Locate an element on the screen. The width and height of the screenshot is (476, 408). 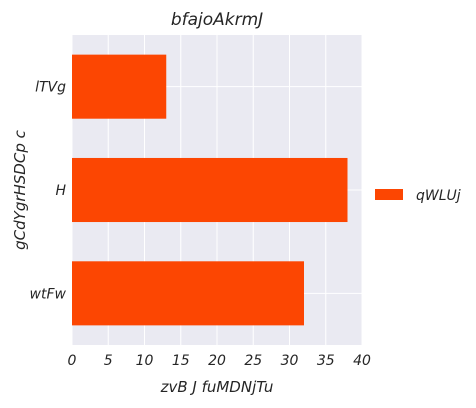
x-tick-label: 30 is located at coordinates (290, 361).